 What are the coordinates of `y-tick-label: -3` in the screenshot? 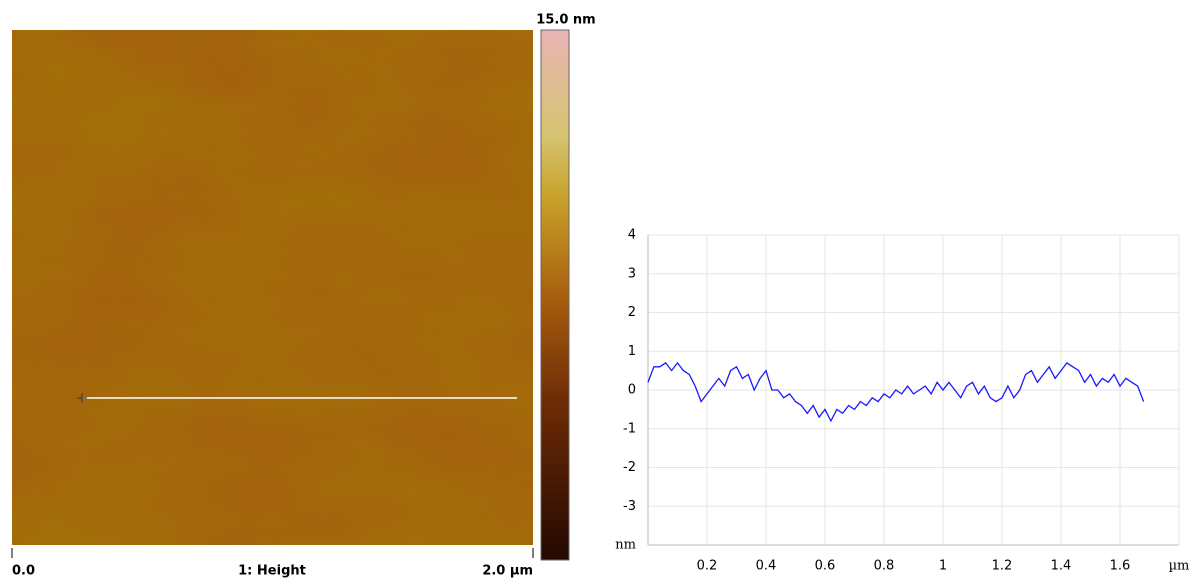 It's located at (629, 506).